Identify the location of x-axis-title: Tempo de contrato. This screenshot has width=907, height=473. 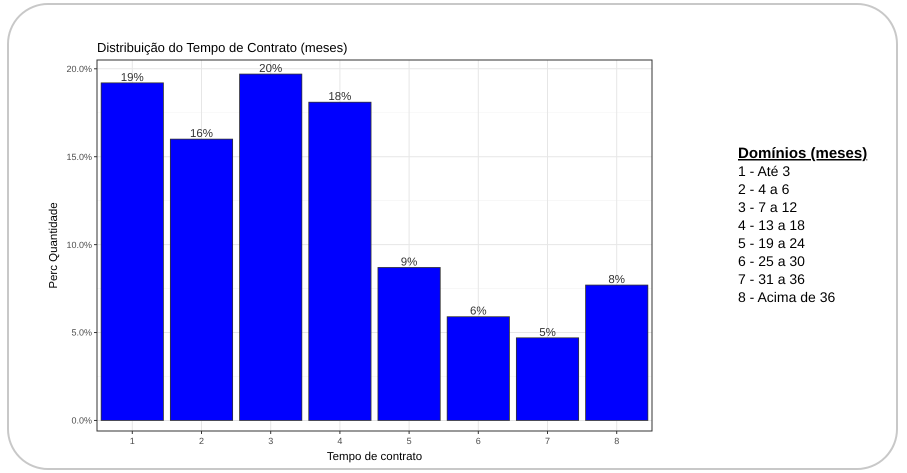
(374, 457).